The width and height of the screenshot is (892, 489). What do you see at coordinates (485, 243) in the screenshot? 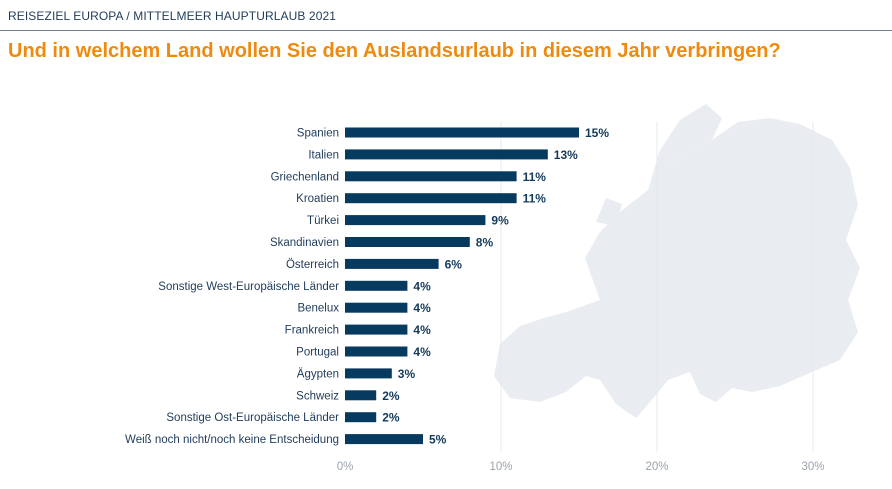
I see `value-label: 8%` at bounding box center [485, 243].